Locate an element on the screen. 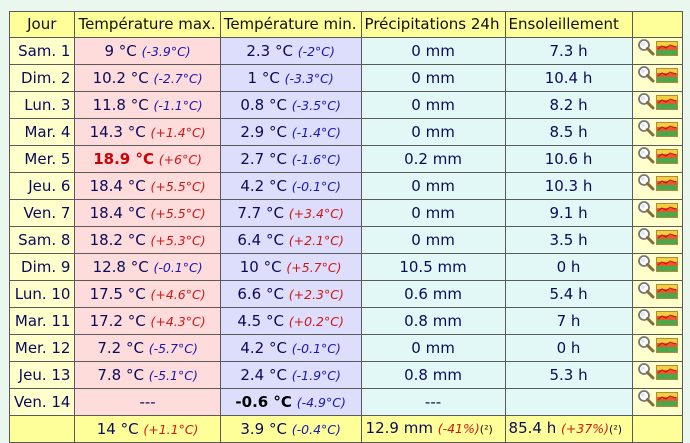 Image resolution: width=690 pixels, height=443 pixels. tmax-deviation: (+5.5°C) is located at coordinates (178, 213).